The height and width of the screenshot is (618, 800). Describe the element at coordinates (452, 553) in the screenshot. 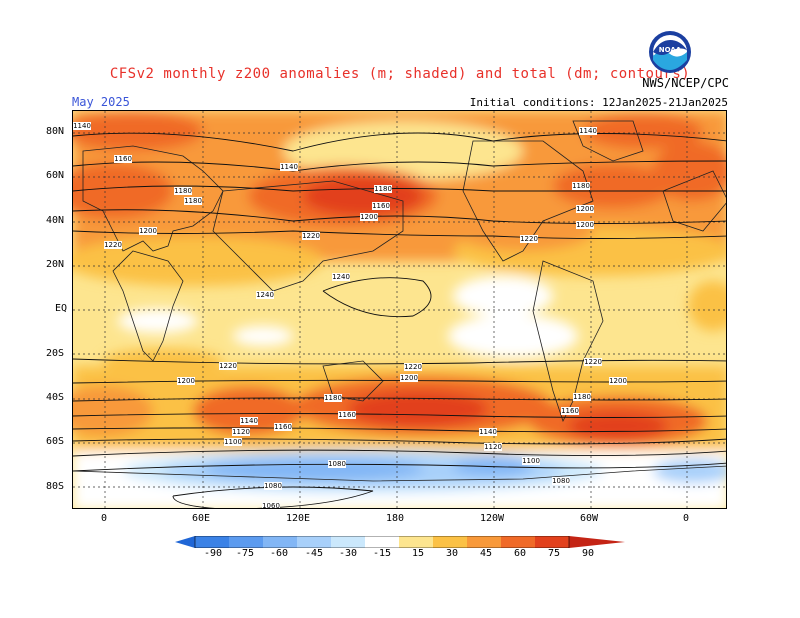

I see `colorbar-label: 30` at that location.